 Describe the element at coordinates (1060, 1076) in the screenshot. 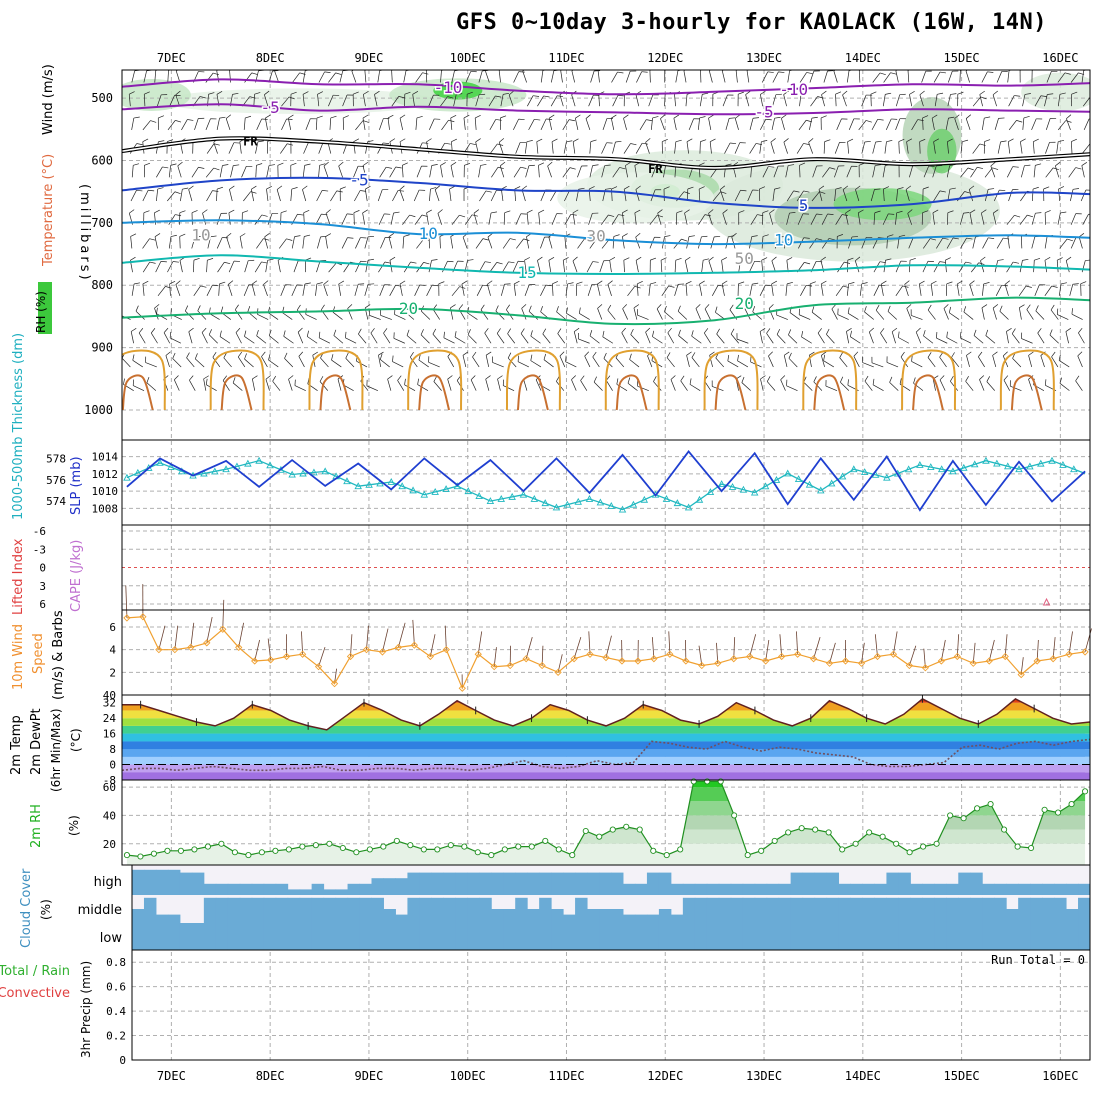

I see `x-tick-label-bottom: 16DEC` at that location.